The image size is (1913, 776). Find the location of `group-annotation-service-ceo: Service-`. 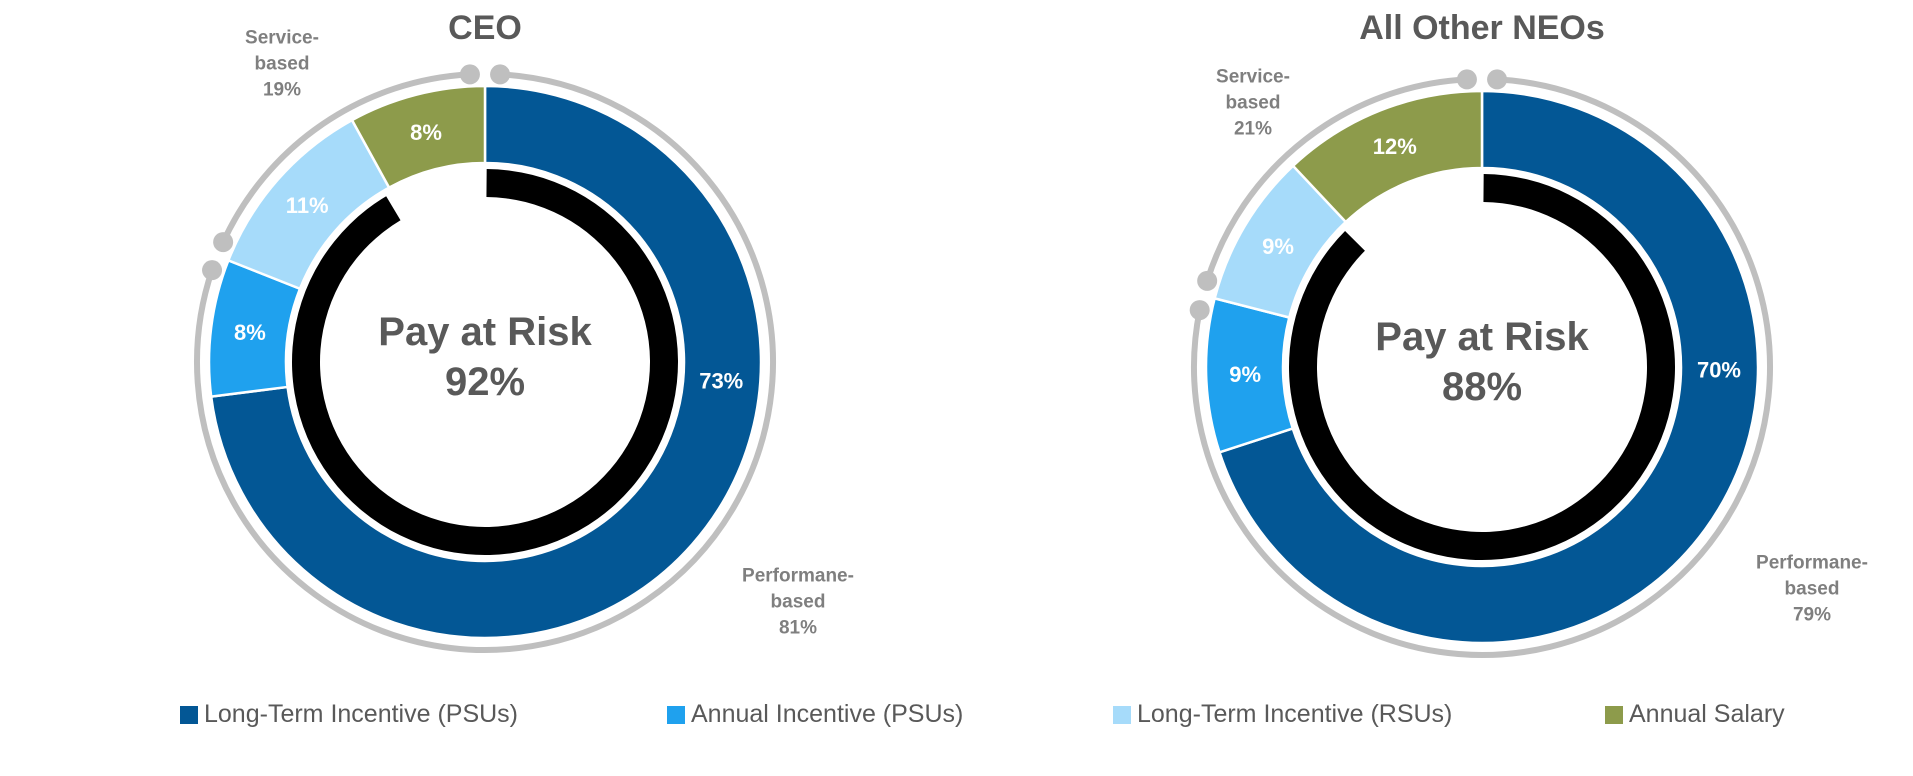

group-annotation-service-ceo: Service- is located at coordinates (282, 38).